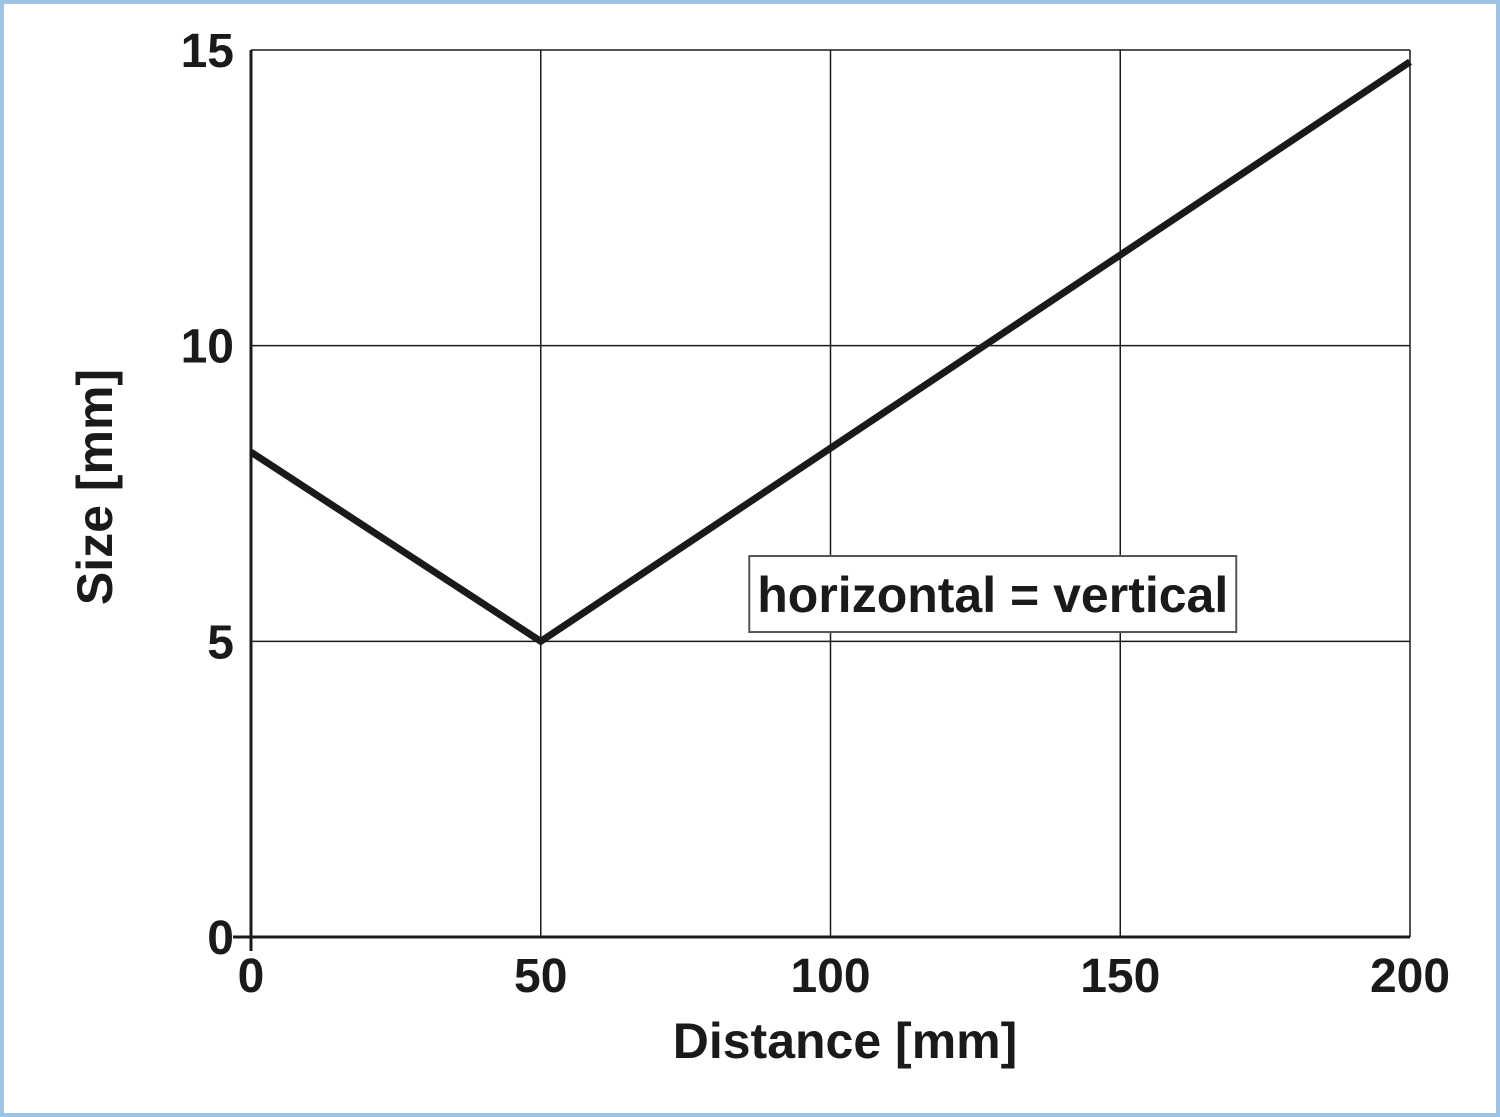 The height and width of the screenshot is (1117, 1500). I want to click on x-tick-label: 150, so click(1120, 976).